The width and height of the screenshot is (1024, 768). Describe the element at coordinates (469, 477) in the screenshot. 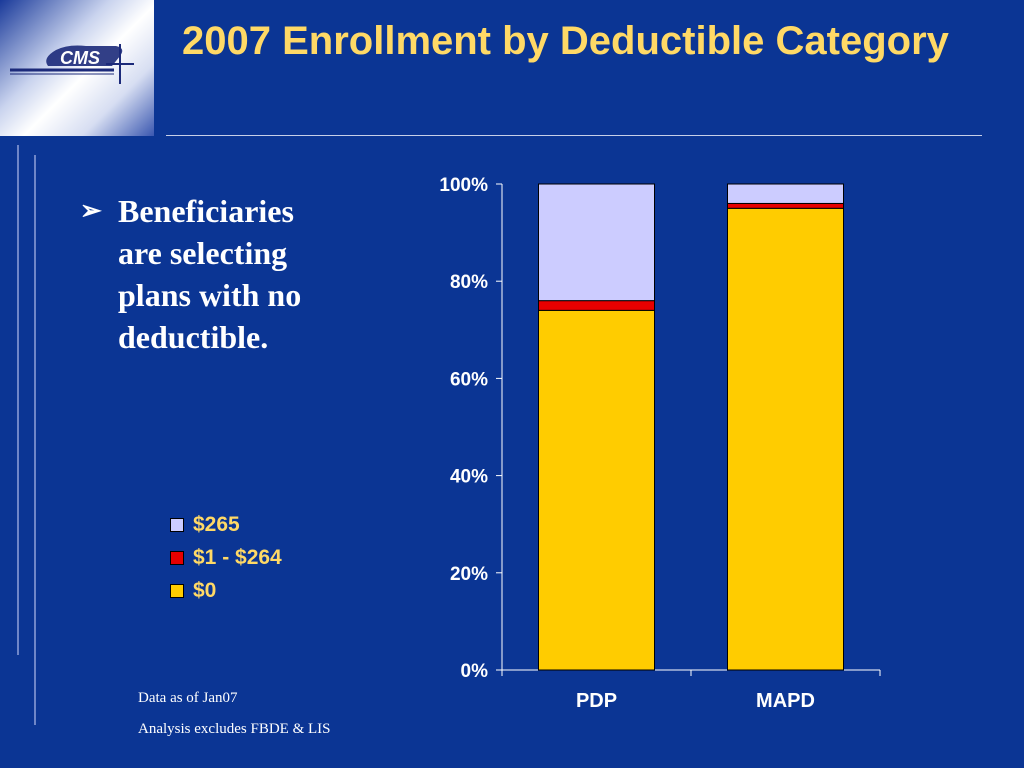

I see `y-tick-label: 40%` at that location.